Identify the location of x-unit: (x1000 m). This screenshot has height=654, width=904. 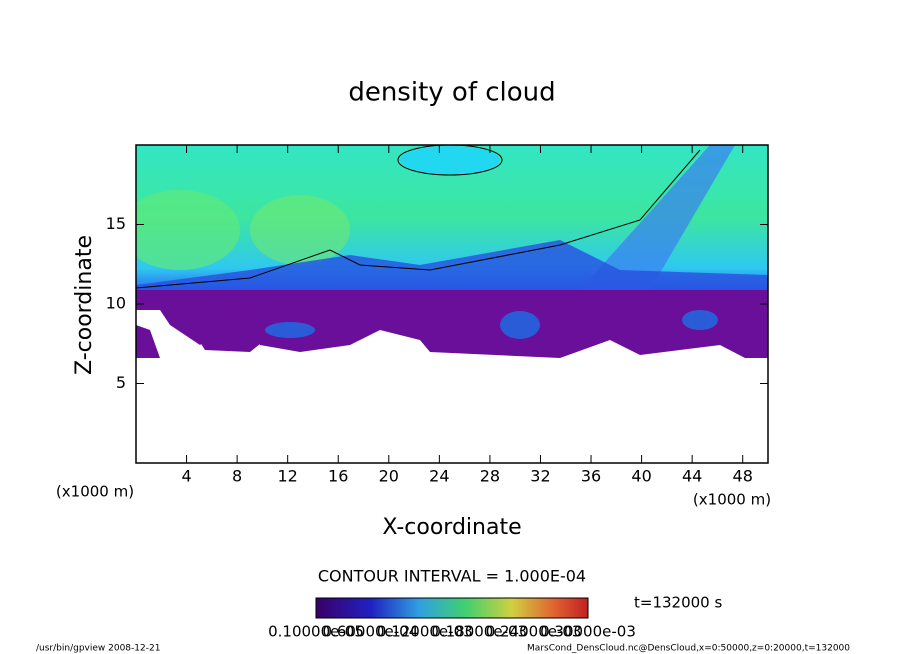
(732, 500).